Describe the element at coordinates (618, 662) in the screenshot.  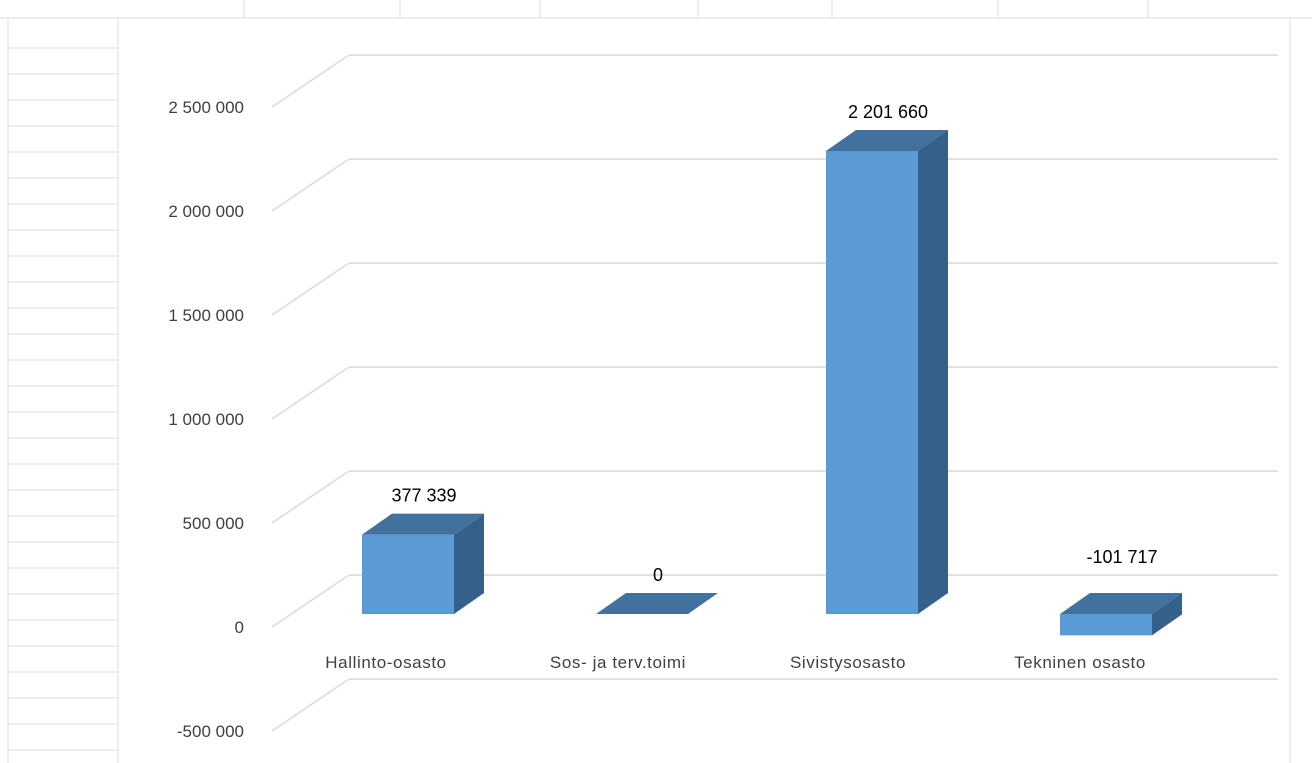
I see `category-label: Sos- ja terv.toimi` at that location.